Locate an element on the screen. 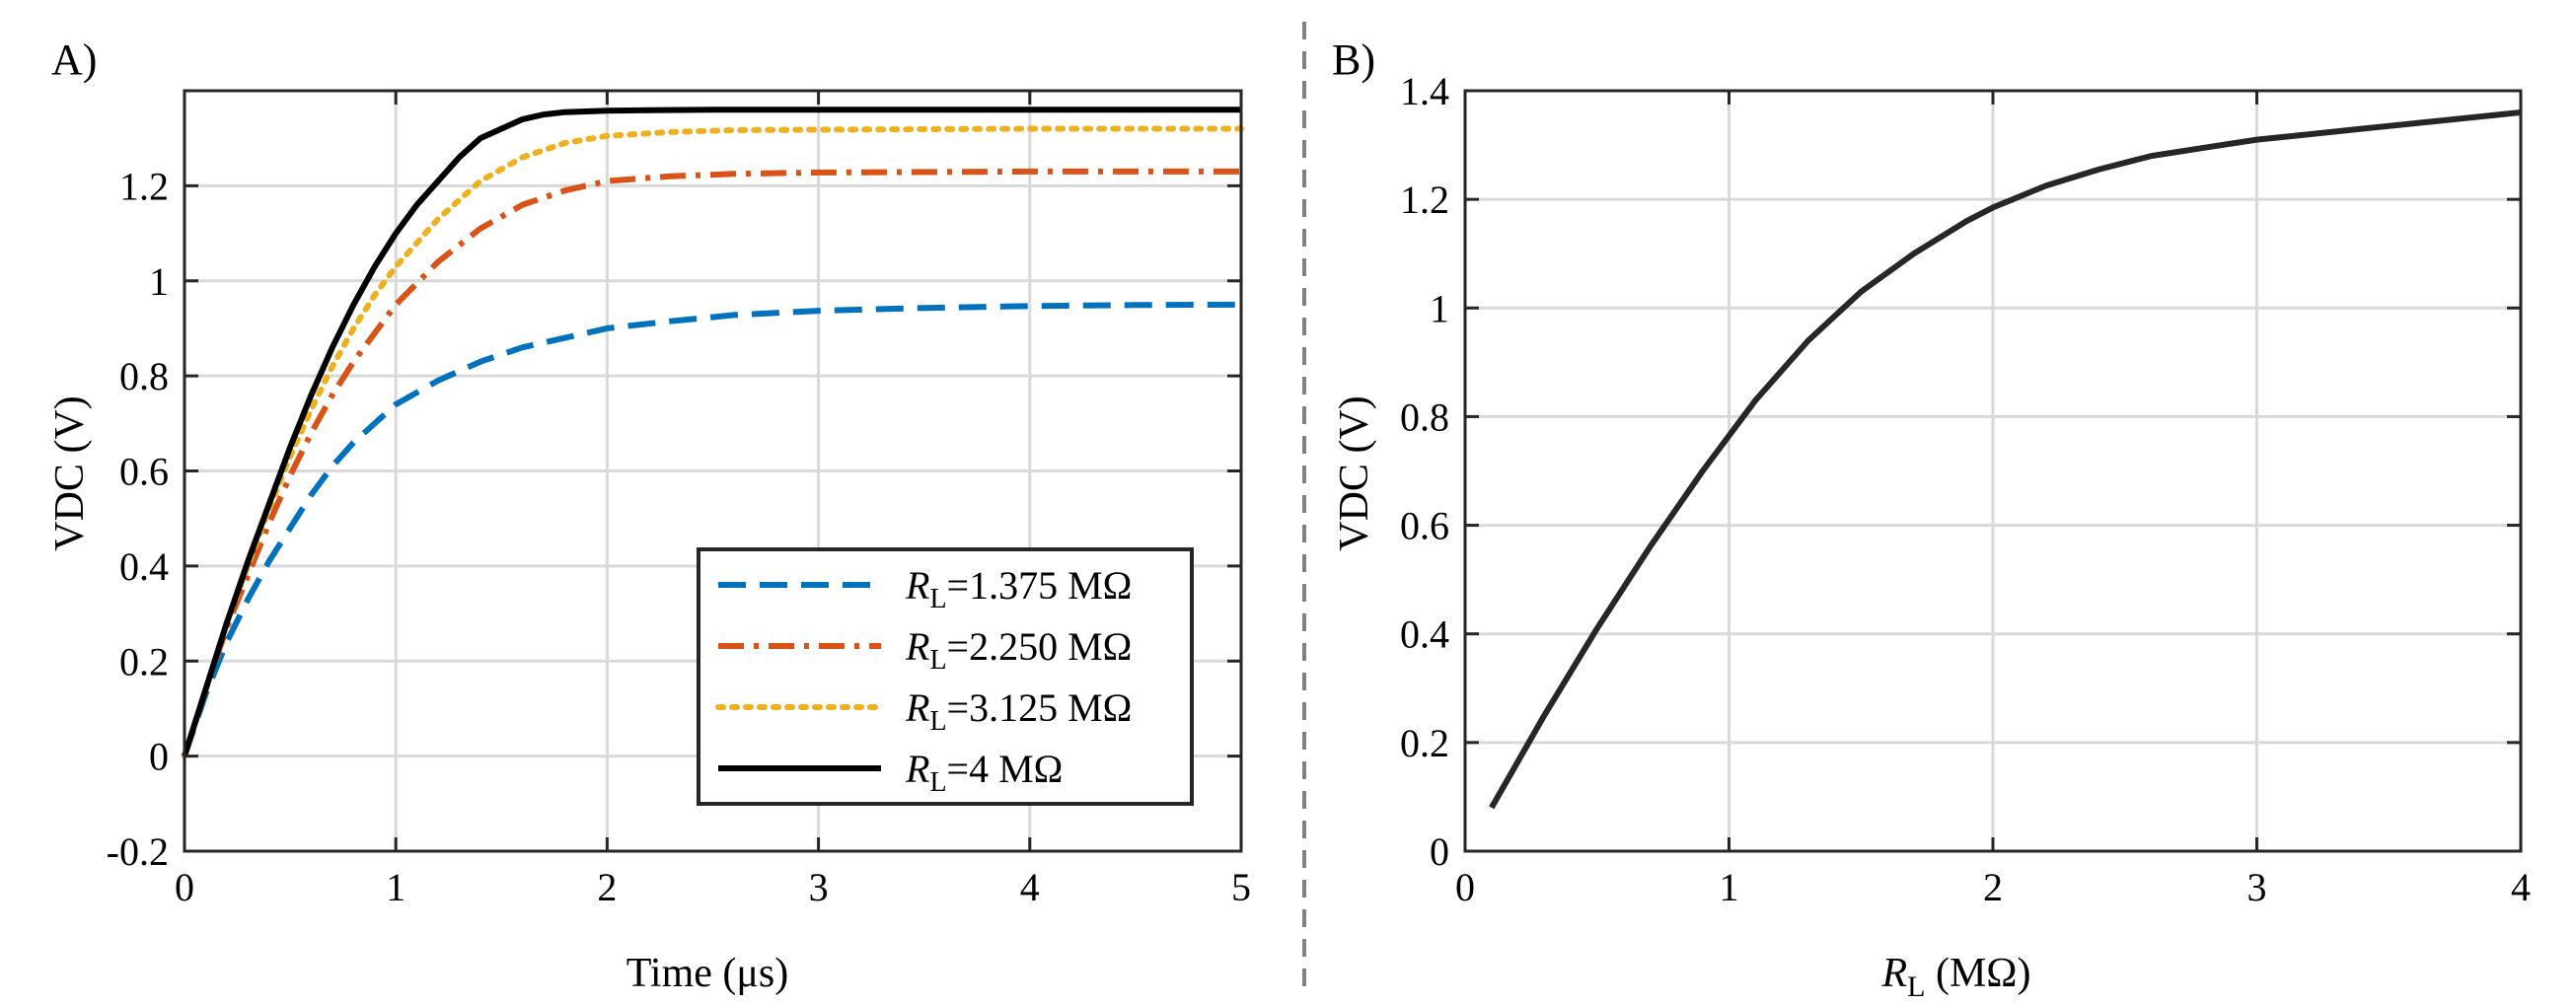  y-tick-label: 1.4 is located at coordinates (1424, 91).